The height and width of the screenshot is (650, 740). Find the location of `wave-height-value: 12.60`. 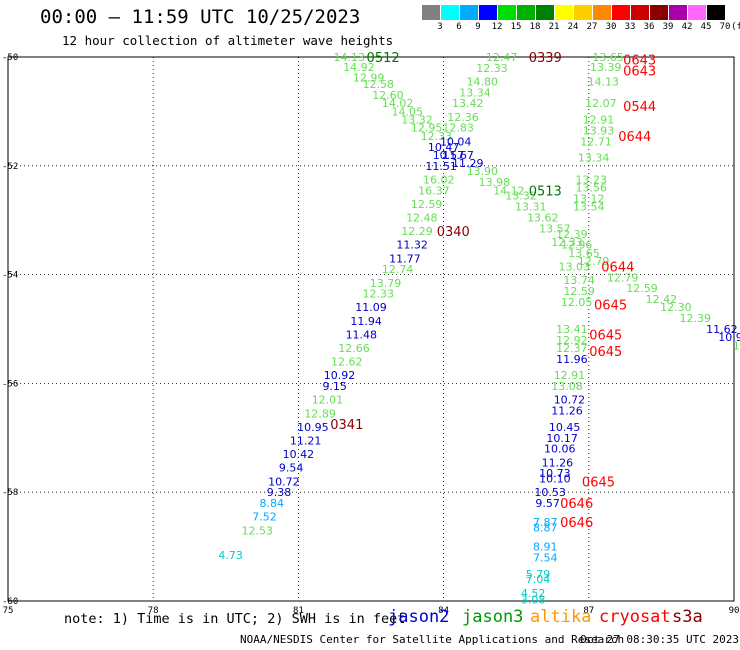

wave-height-value: 12.60 is located at coordinates (388, 95).